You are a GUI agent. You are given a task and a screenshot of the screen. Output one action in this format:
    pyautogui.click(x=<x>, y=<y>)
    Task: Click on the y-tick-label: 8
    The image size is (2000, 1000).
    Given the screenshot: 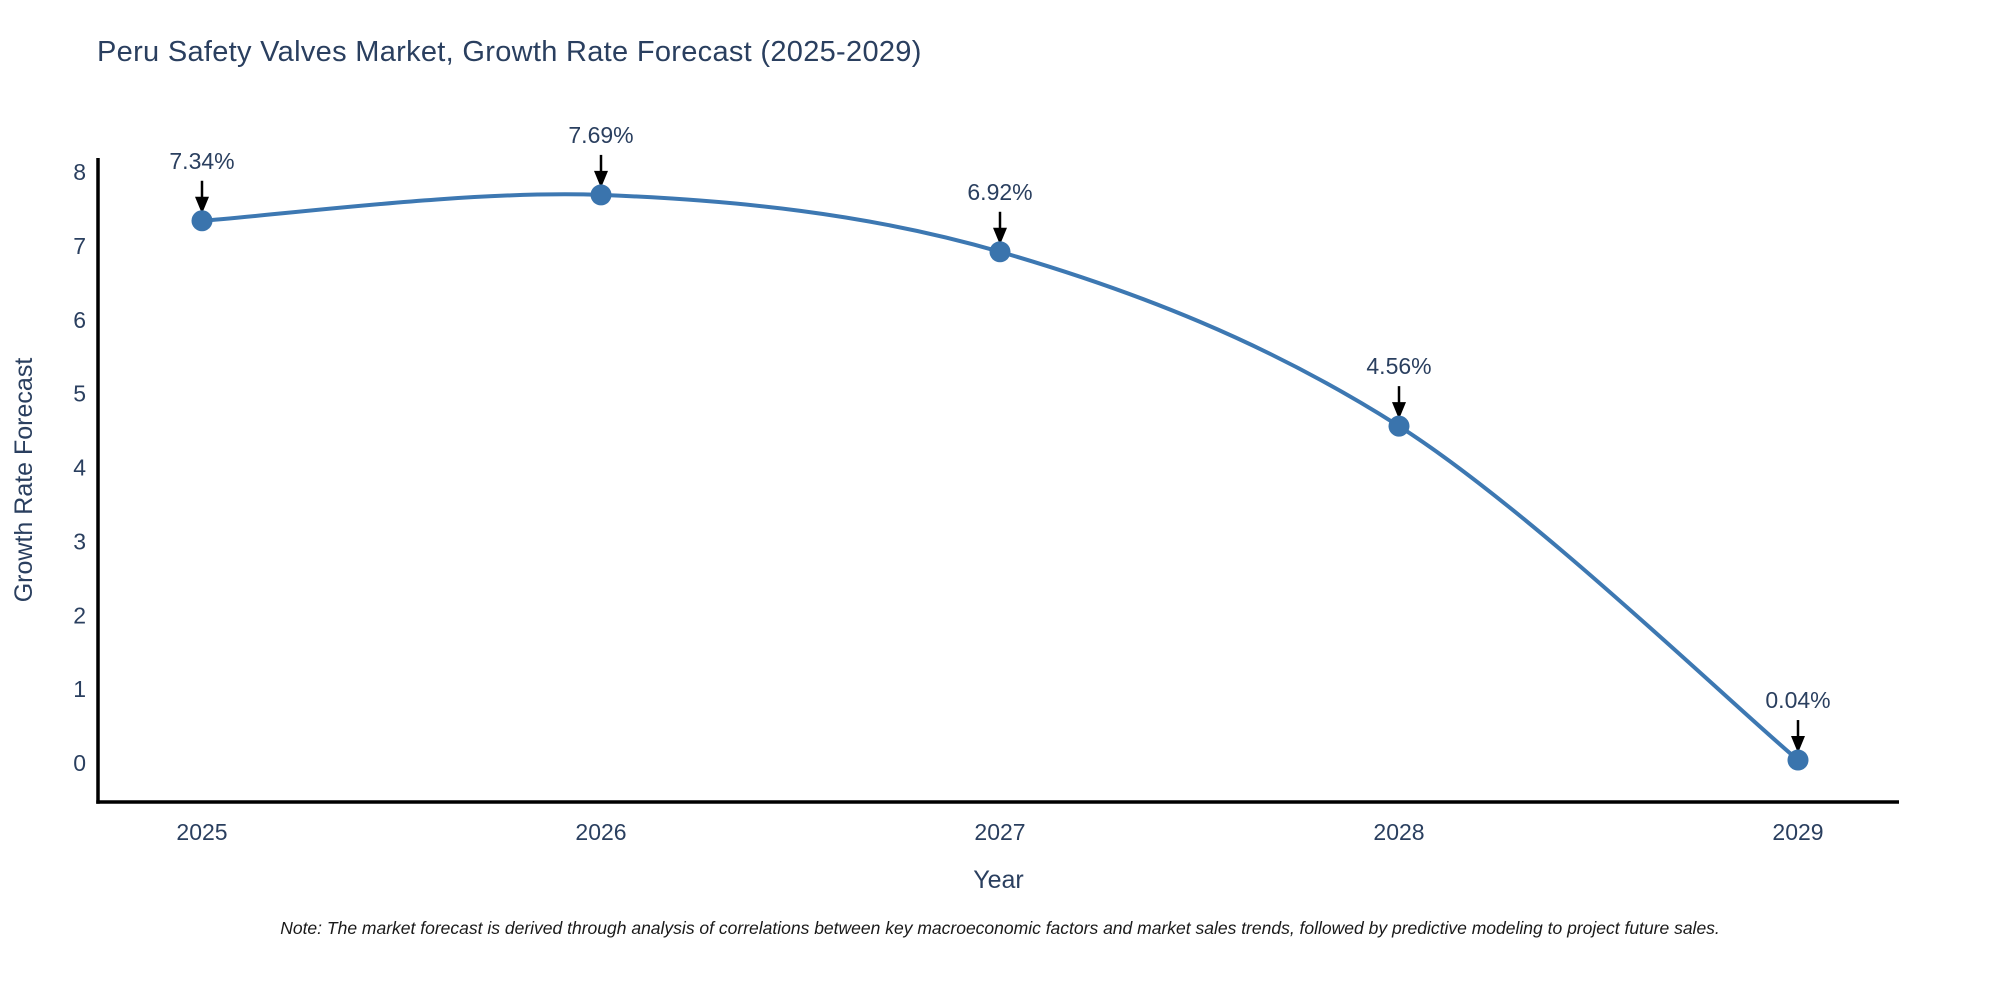 What is the action you would take?
    pyautogui.click(x=79, y=172)
    